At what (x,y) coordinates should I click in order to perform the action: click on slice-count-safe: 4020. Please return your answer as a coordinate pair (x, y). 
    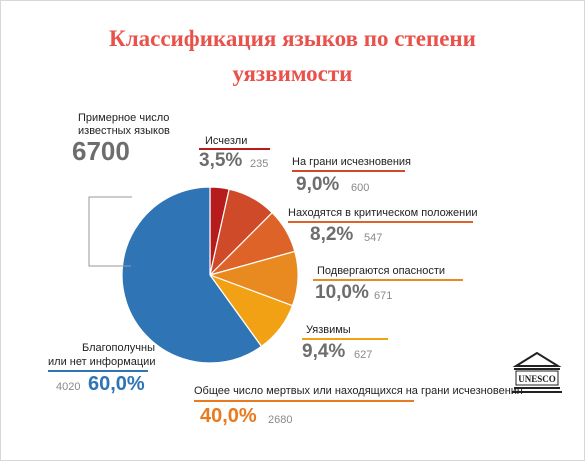
    Looking at the image, I should click on (68, 387).